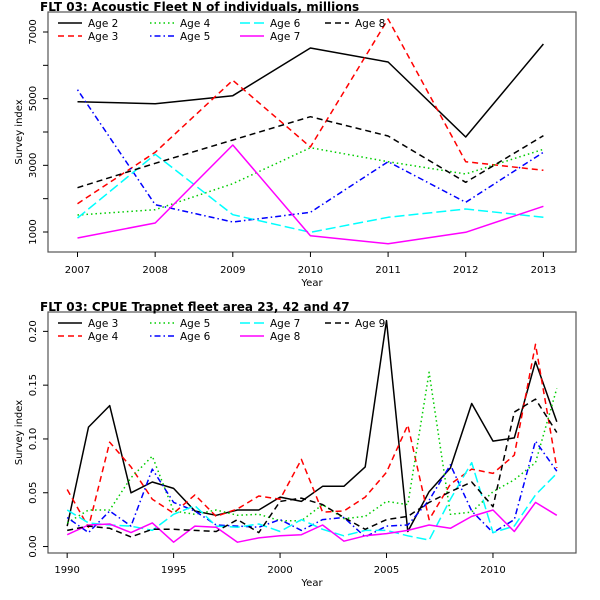  I want to click on x-tick-label: 1990, so click(66, 570).